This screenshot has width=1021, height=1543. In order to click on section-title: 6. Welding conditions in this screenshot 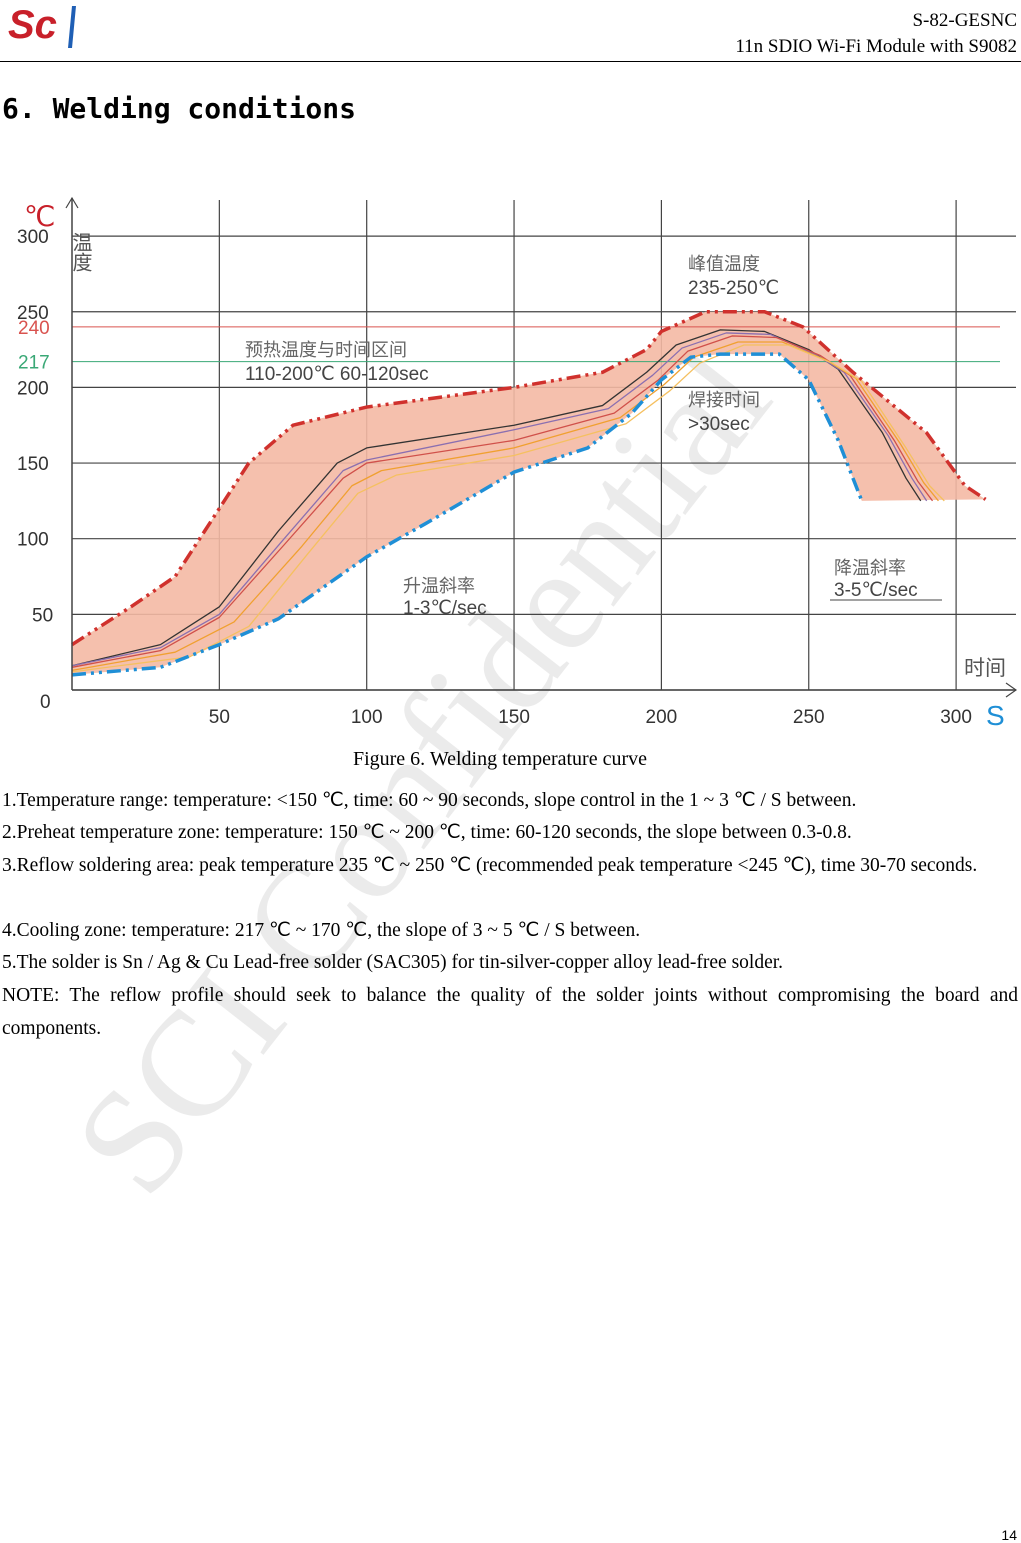, I will do `click(179, 108)`.